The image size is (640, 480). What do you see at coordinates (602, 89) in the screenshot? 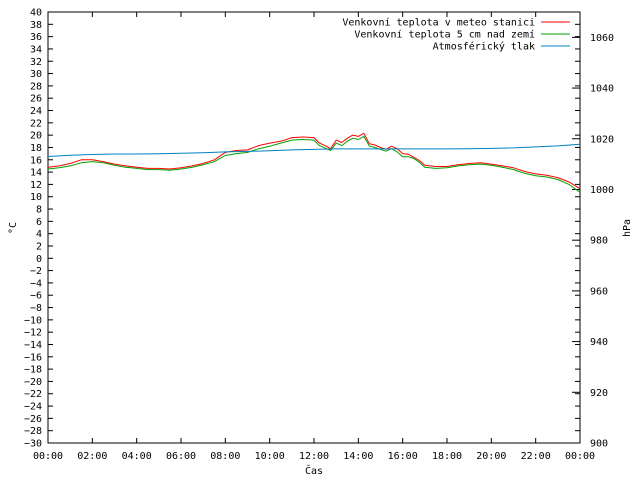
I see `y2-tick-label: 1040` at bounding box center [602, 89].